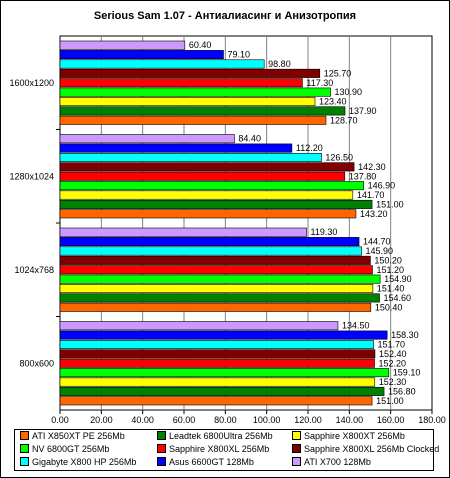 This screenshot has width=450, height=478. What do you see at coordinates (339, 157) in the screenshot?
I see `data-label: 126.50` at bounding box center [339, 157].